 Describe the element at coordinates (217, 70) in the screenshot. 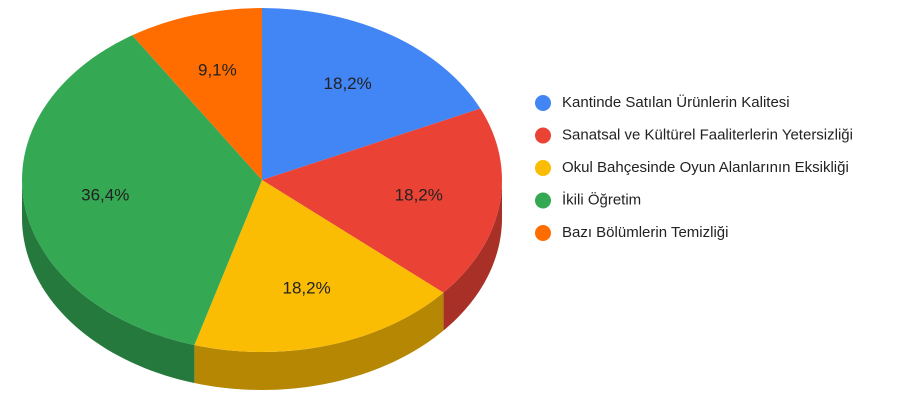

I see `slice-label: 9,1%` at that location.